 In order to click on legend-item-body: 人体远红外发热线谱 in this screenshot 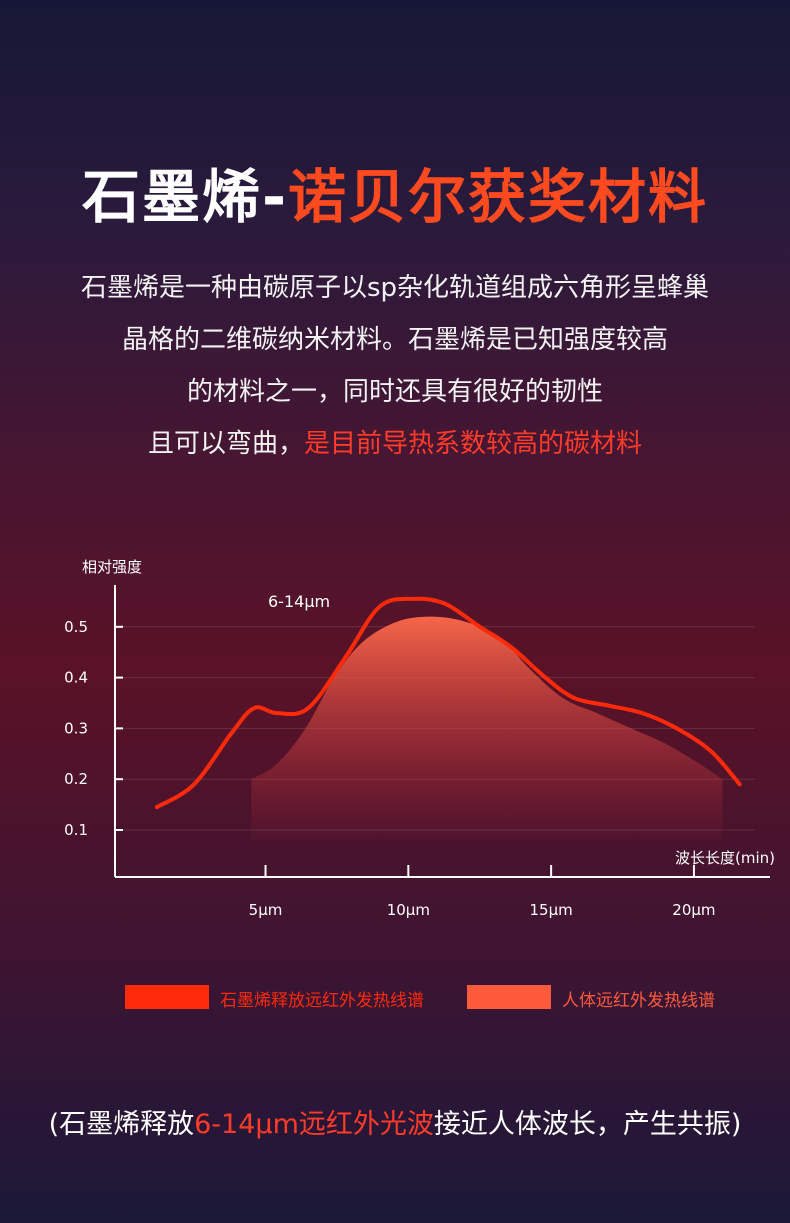, I will do `click(607, 998)`.